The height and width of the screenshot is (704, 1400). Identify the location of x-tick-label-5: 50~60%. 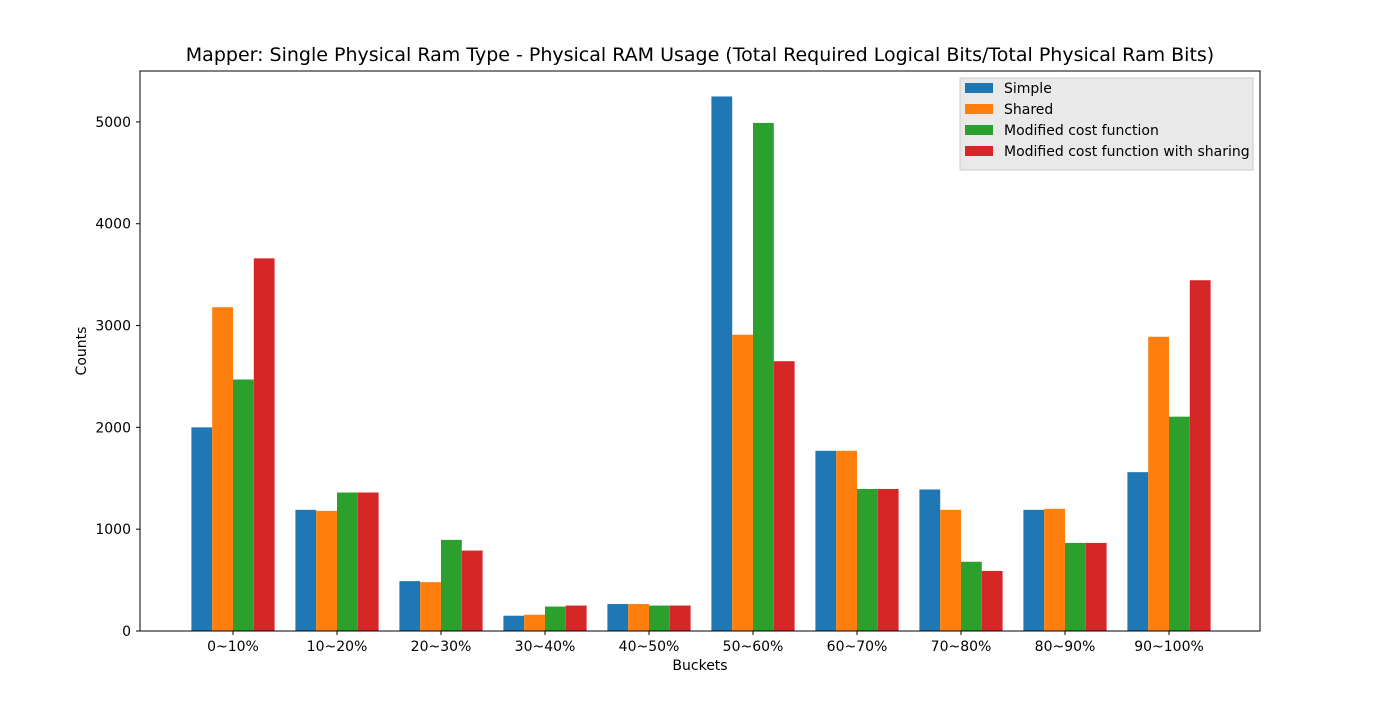
(753, 647).